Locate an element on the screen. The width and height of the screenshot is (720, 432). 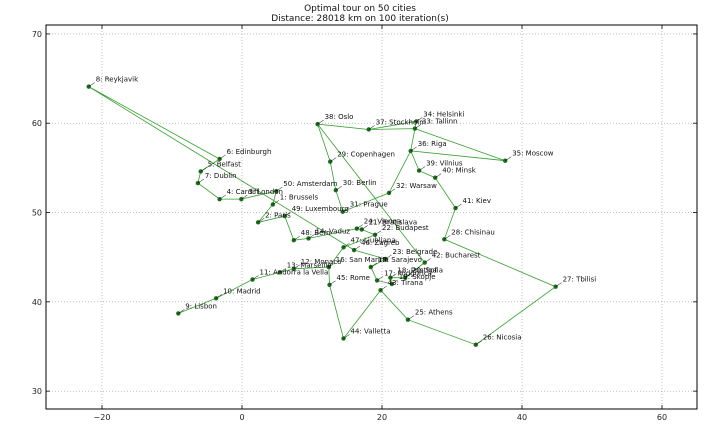
city-label: 20: Sofia is located at coordinates (427, 271).